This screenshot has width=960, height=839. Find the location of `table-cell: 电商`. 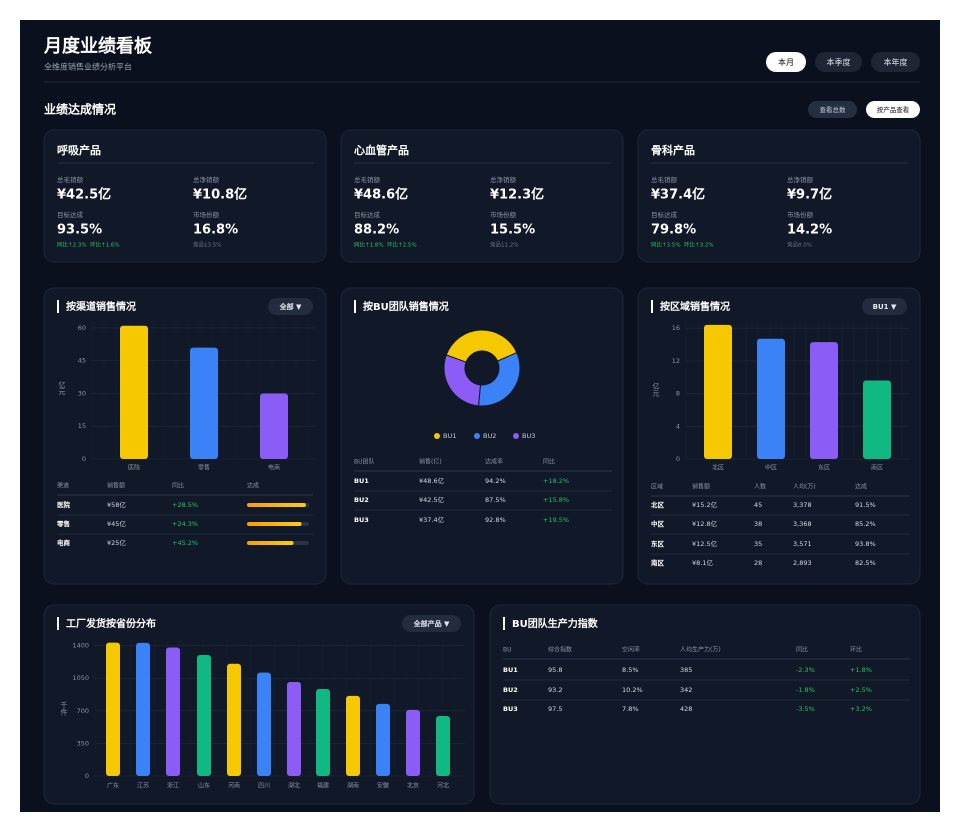

table-cell: 电商 is located at coordinates (64, 542).